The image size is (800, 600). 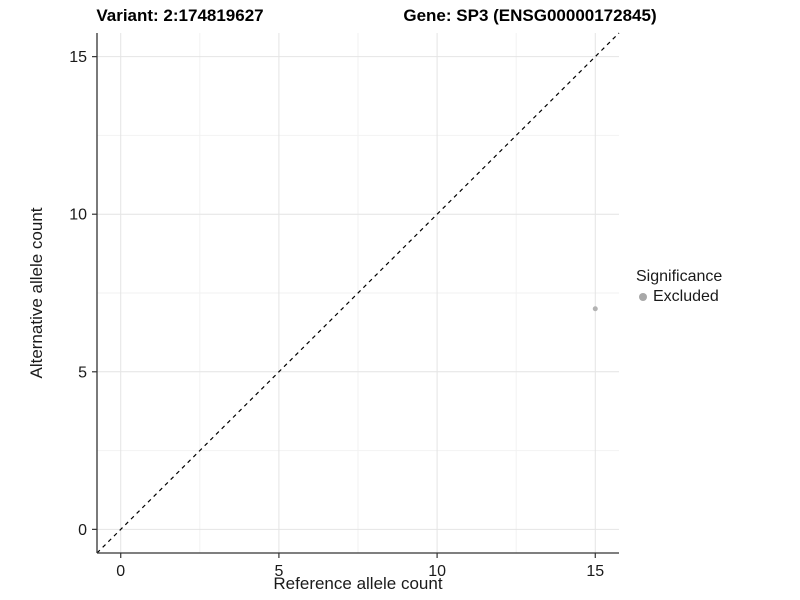 What do you see at coordinates (180, 15) in the screenshot?
I see `plot-title-variant: Variant: 2:174819627` at bounding box center [180, 15].